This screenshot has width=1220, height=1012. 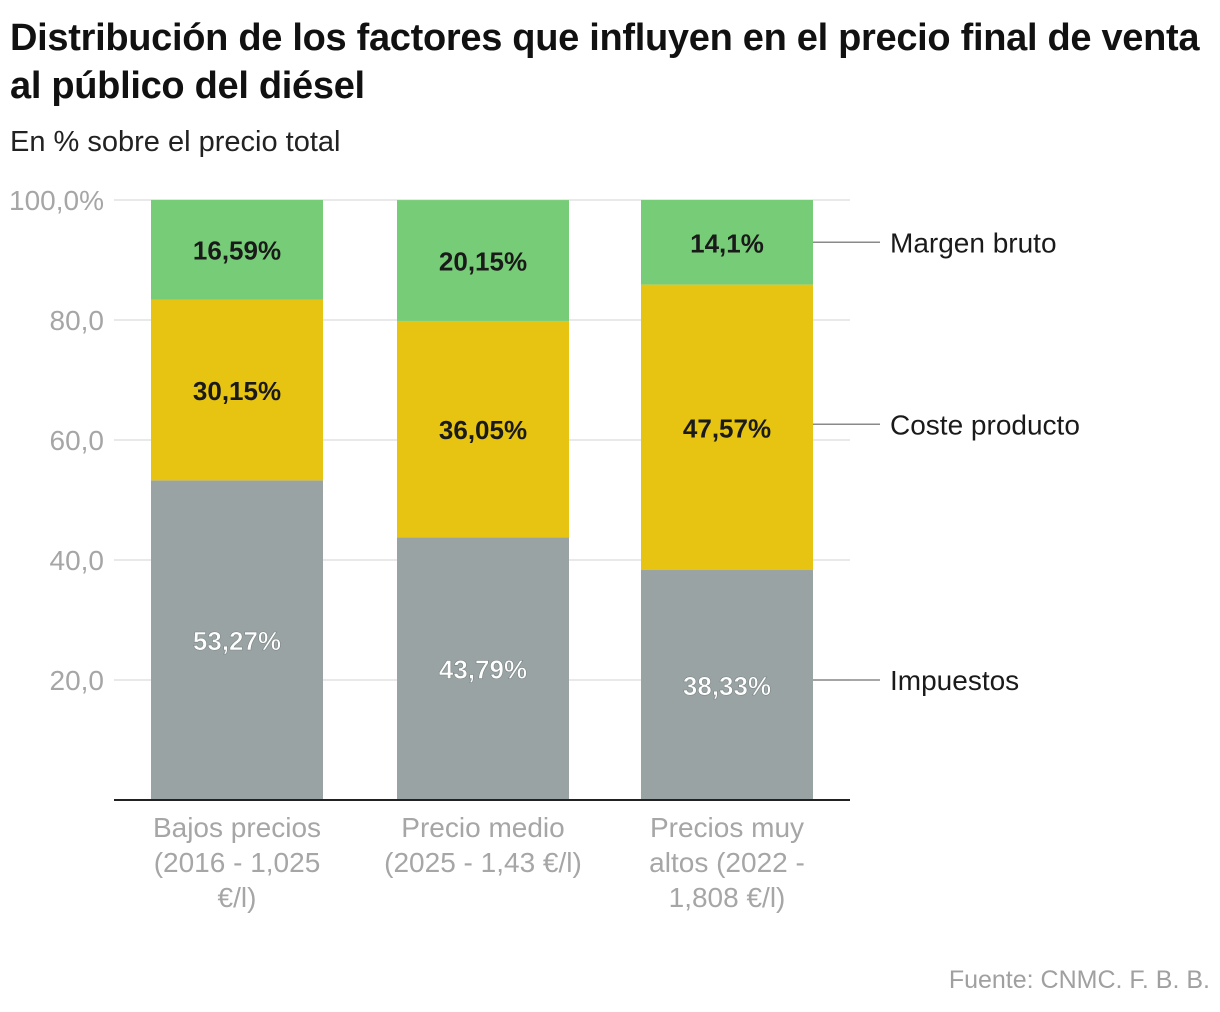 I want to click on x-tick-label: Precios muy, so click(x=727, y=827).